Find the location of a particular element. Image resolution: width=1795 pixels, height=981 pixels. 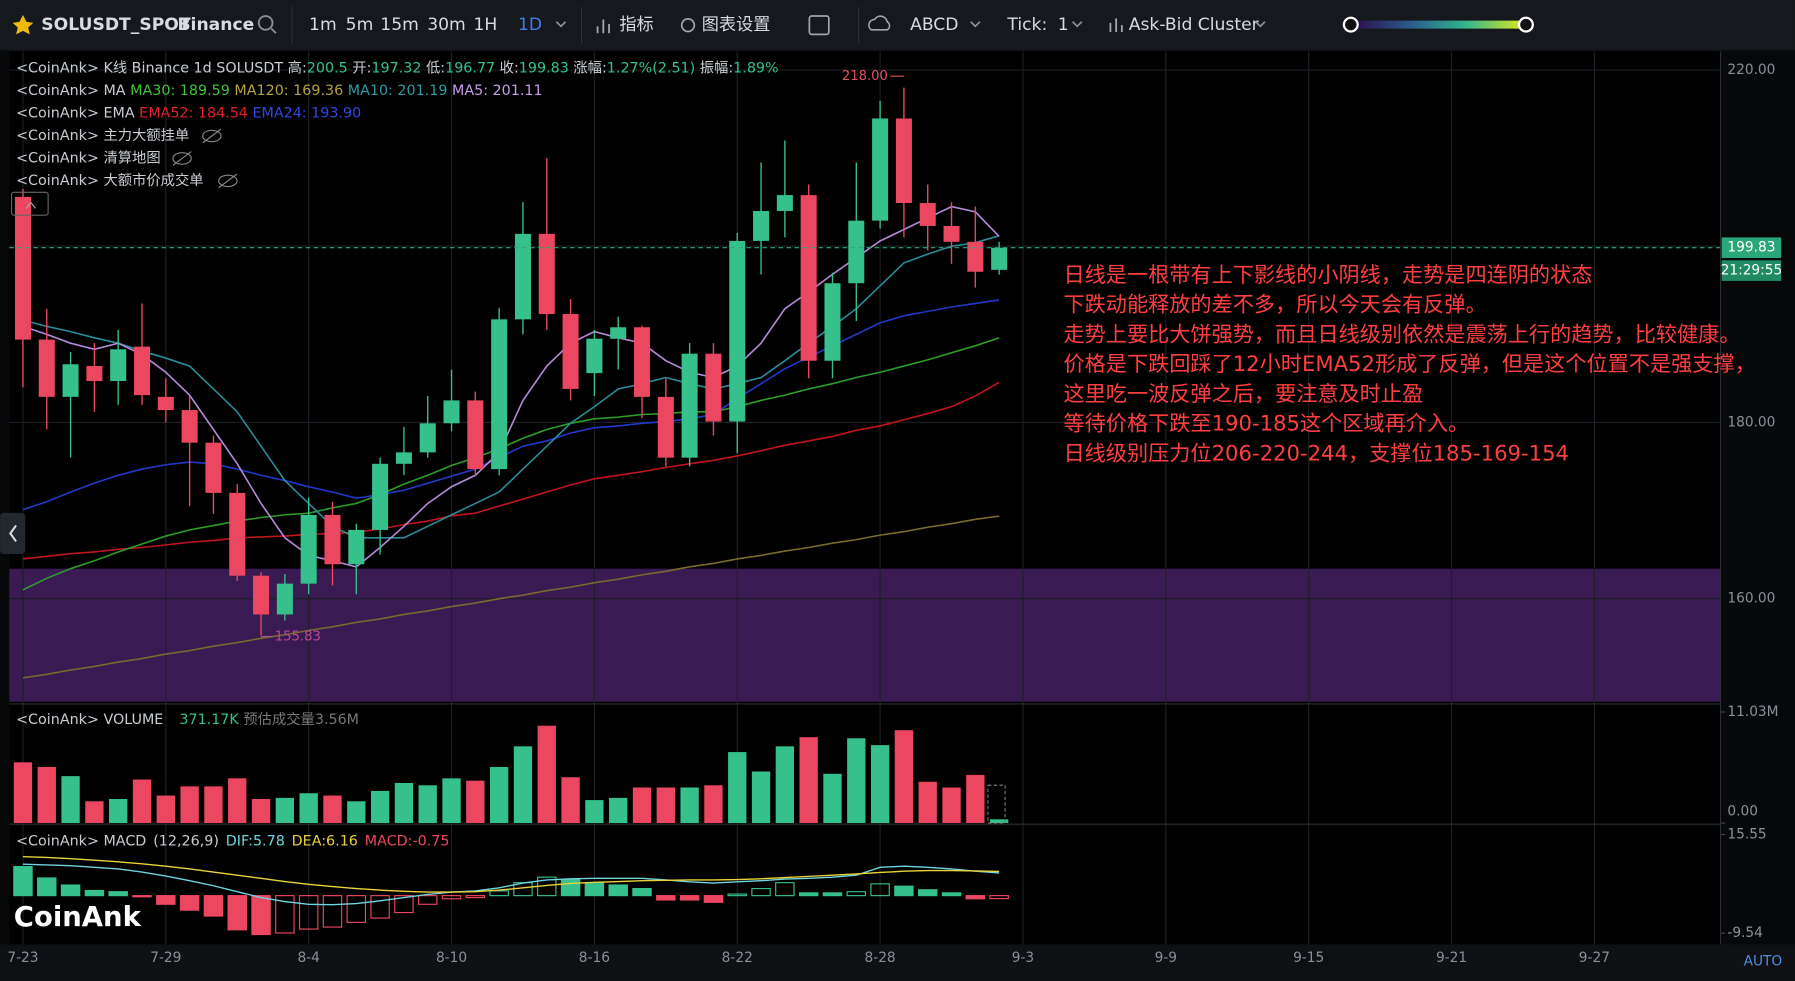

legend-text: MA5: 201.11 is located at coordinates (494, 91).